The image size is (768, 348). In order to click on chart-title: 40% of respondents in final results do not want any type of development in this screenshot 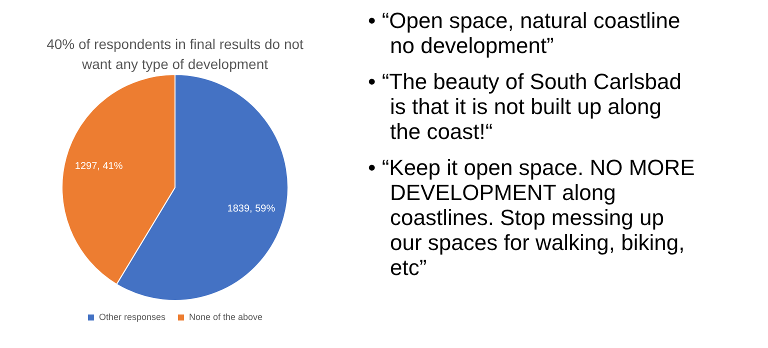, I will do `click(175, 54)`.